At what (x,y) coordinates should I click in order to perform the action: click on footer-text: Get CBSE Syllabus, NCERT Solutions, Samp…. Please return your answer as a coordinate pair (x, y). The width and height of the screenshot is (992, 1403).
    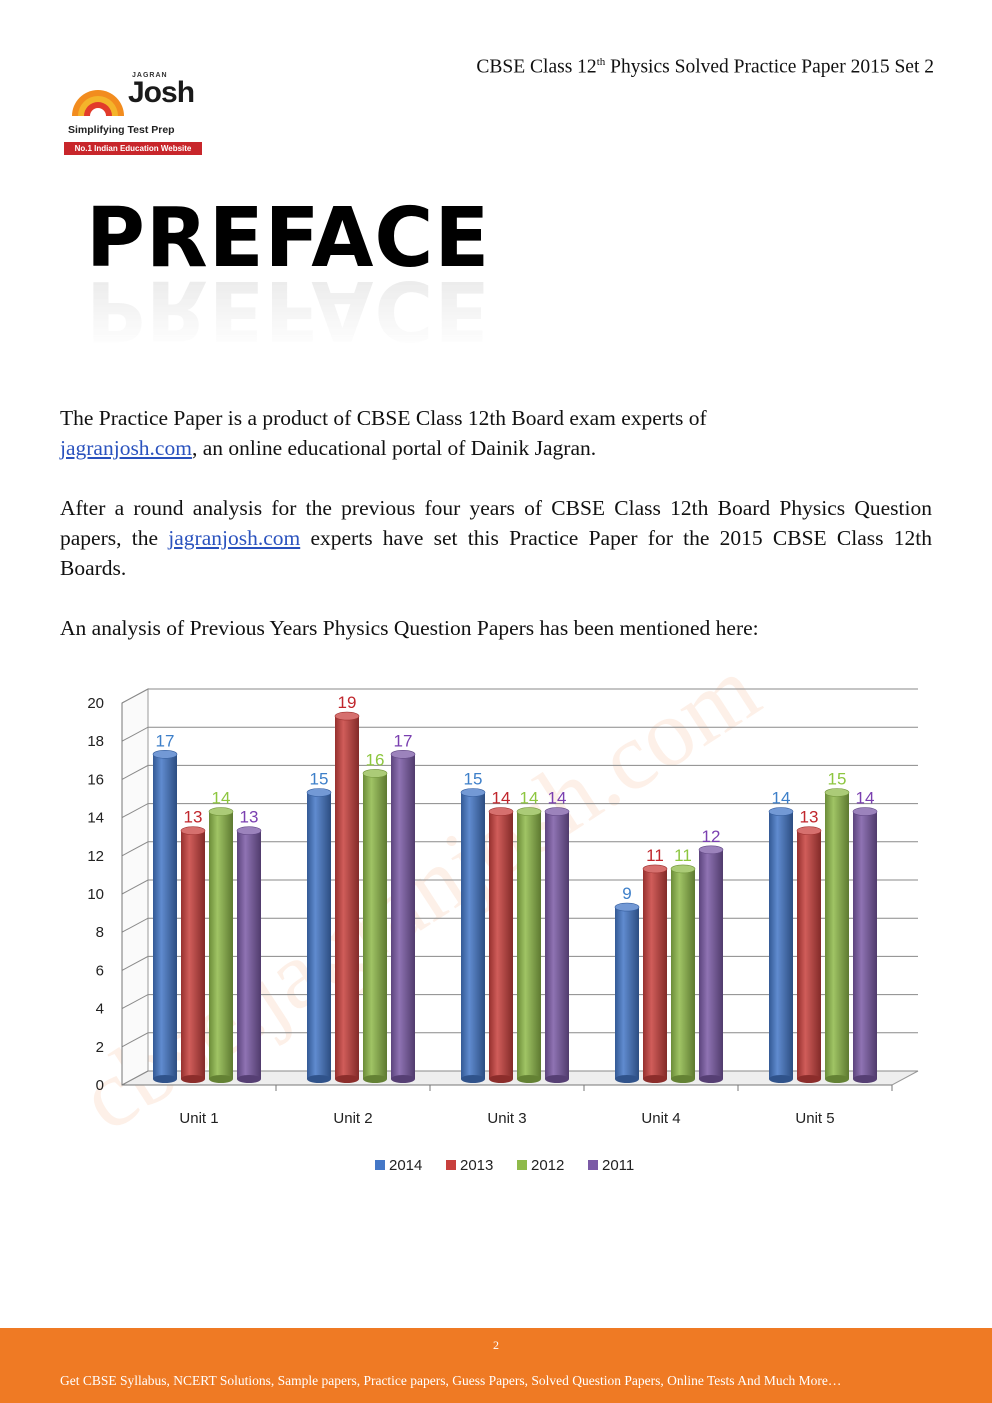
    Looking at the image, I should click on (451, 1380).